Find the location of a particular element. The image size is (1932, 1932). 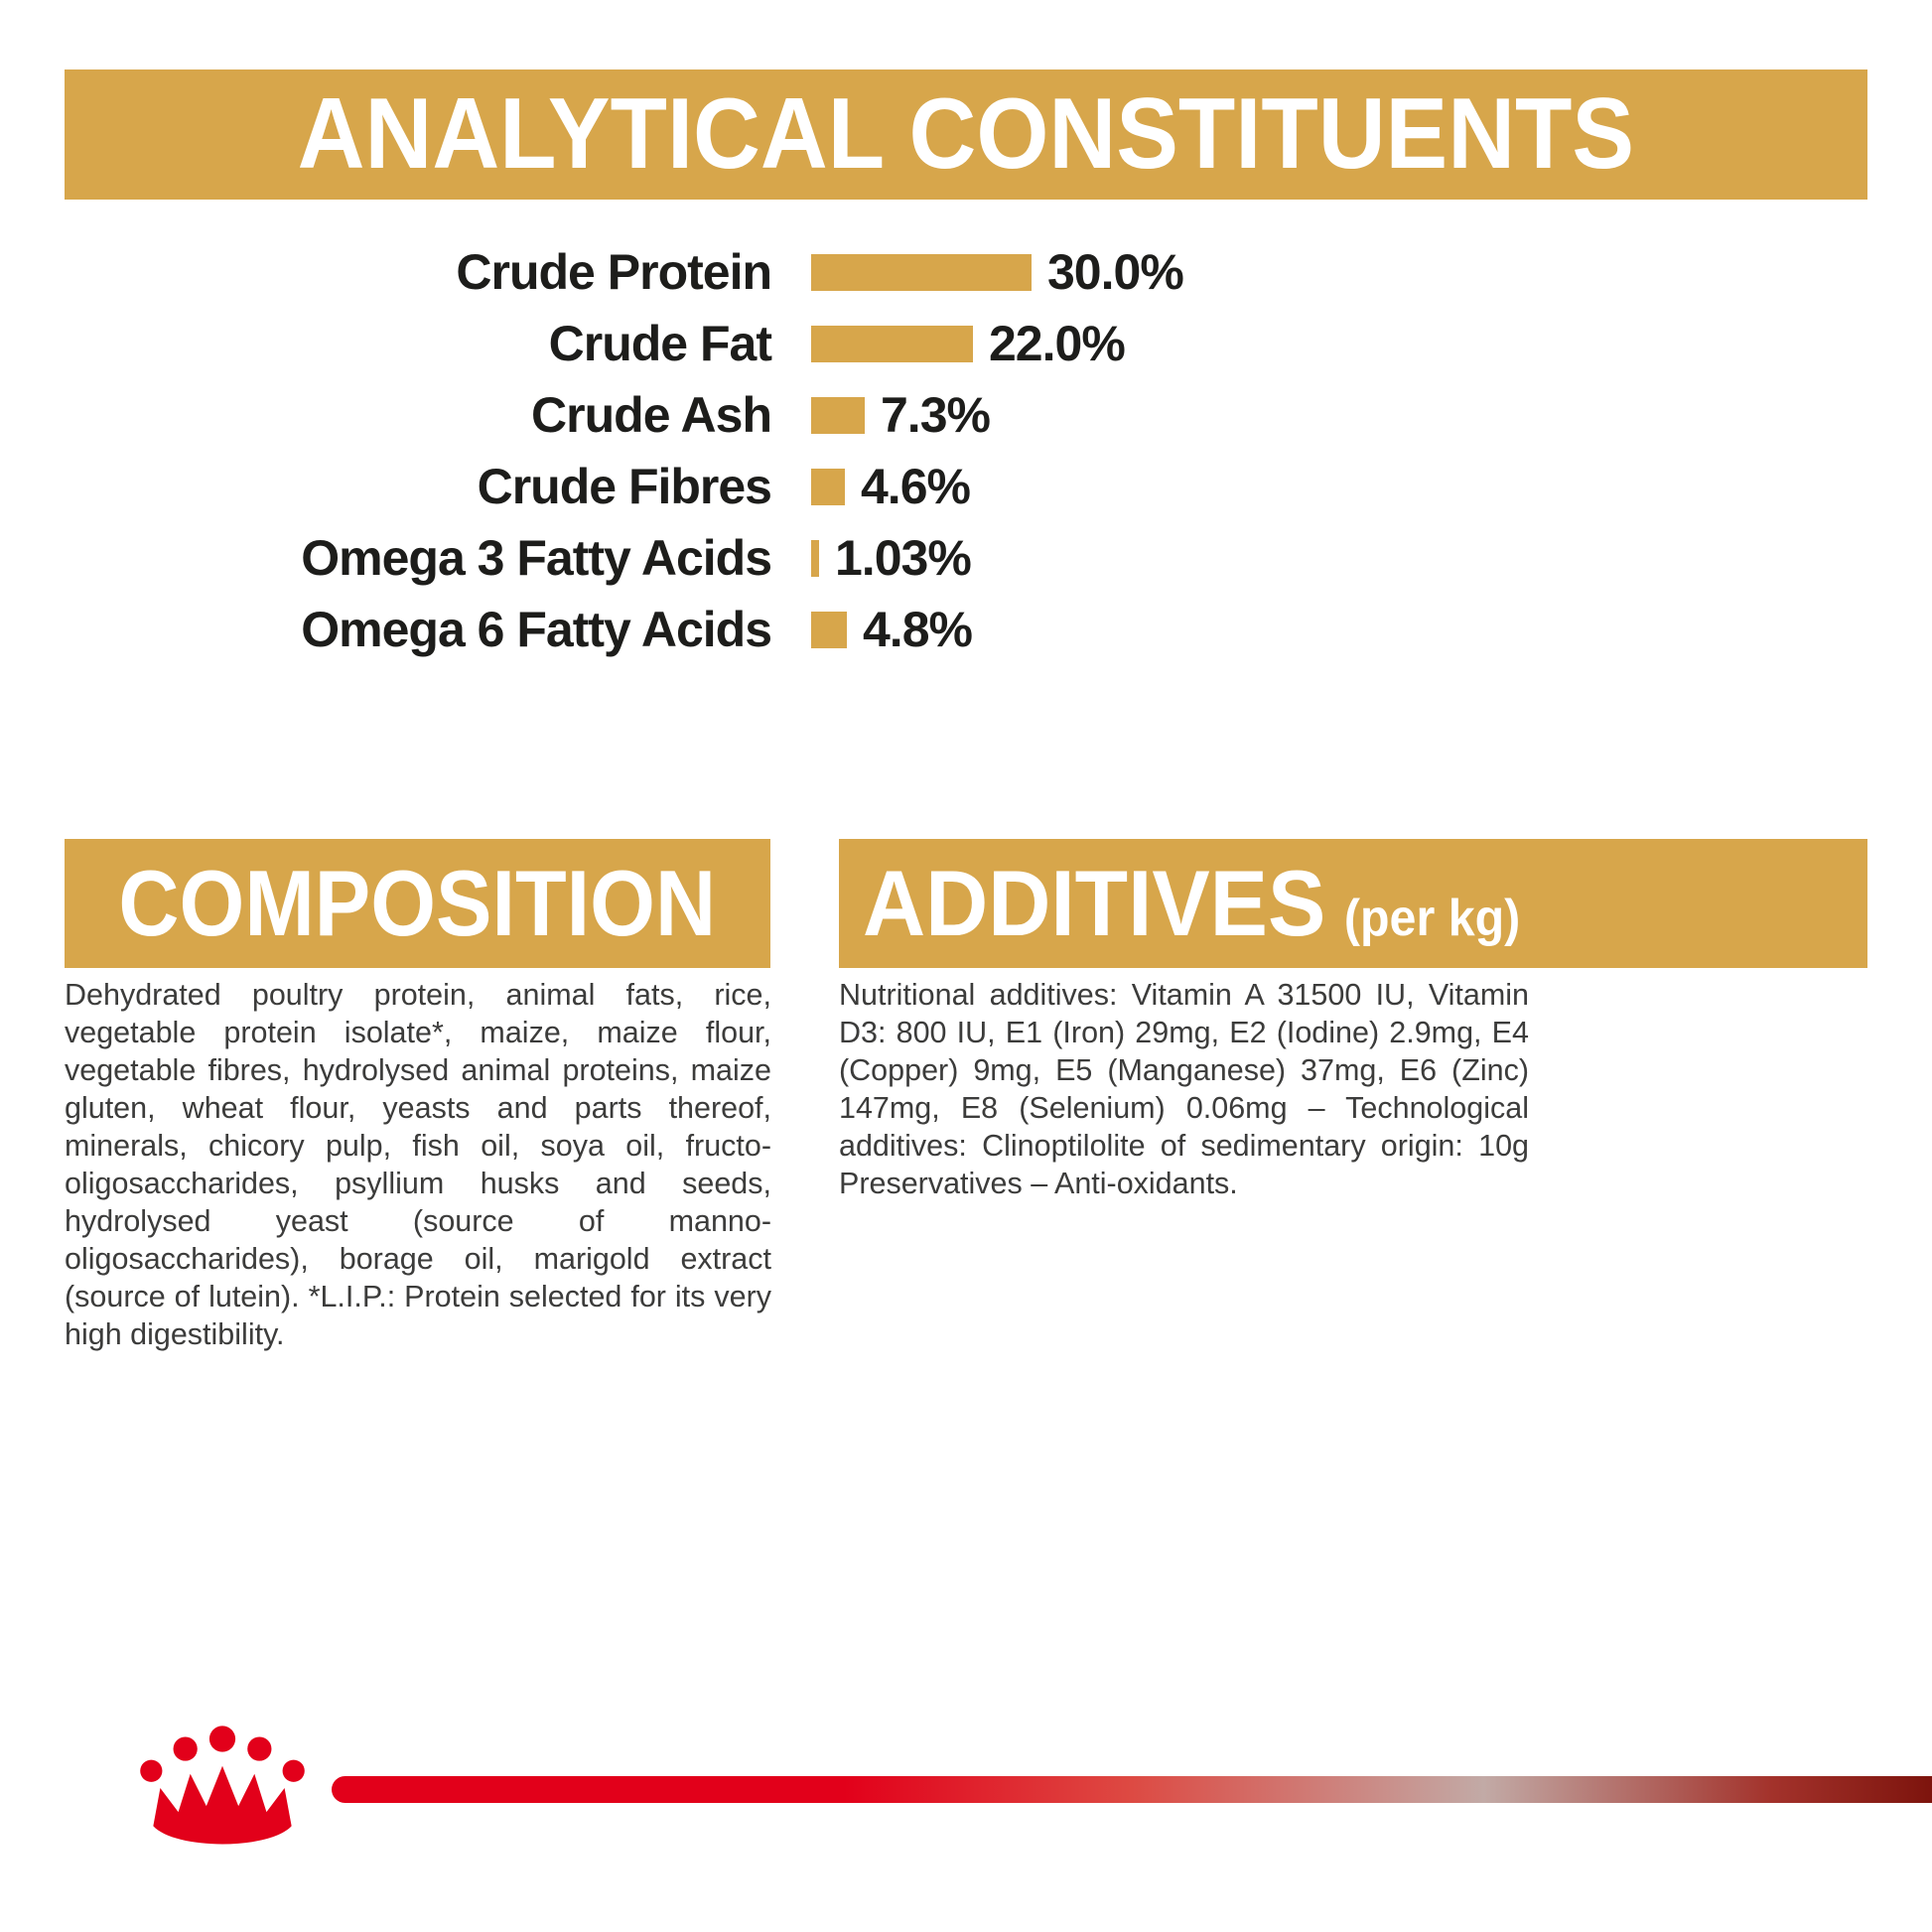

additives-banner: ADDITIVES (per kg) is located at coordinates (1353, 903).